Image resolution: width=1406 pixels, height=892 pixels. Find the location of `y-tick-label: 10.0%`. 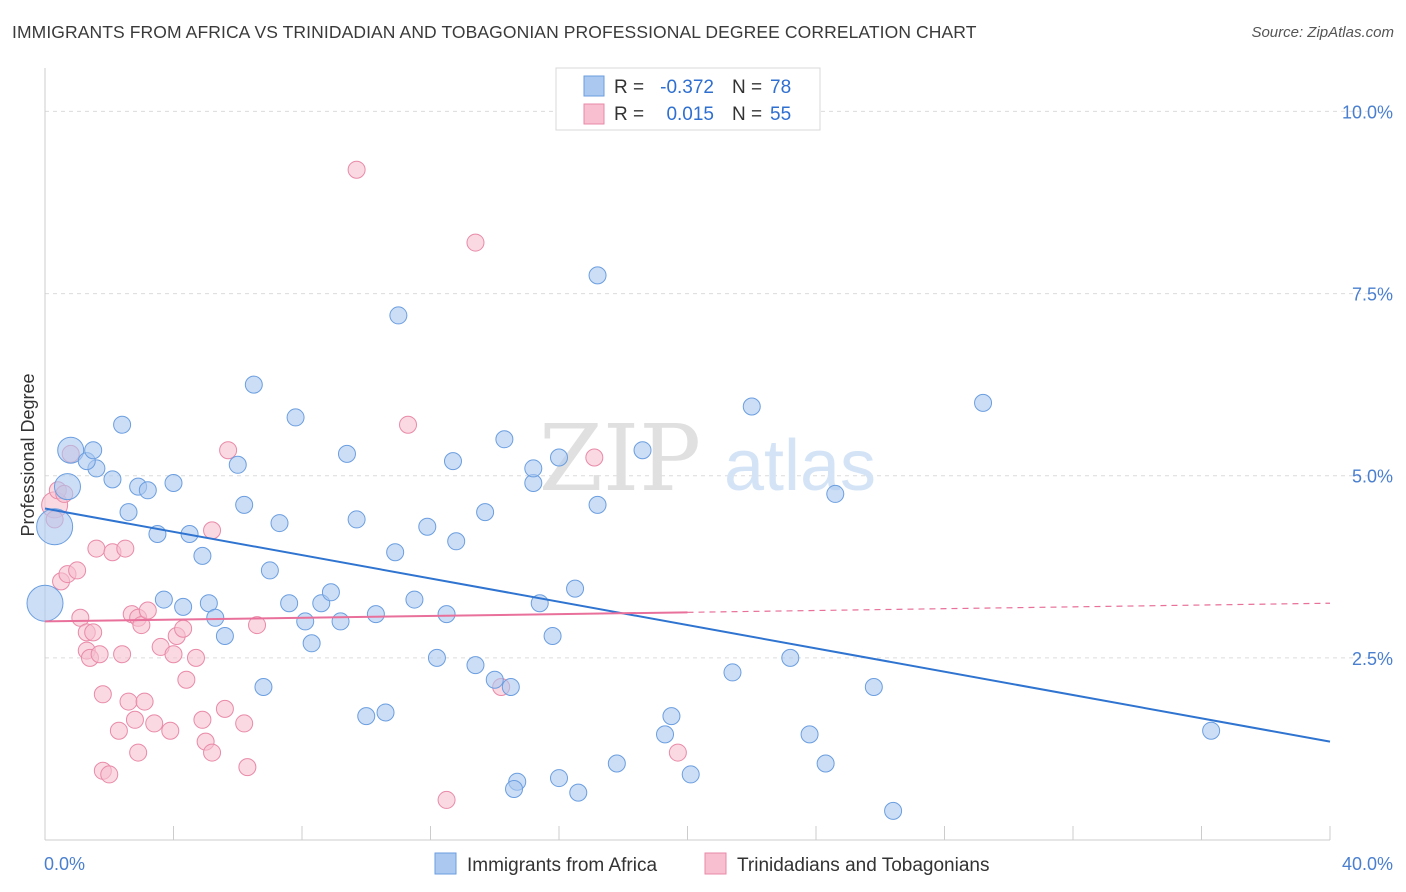

y-tick-label: 10.0% is located at coordinates (1367, 112).